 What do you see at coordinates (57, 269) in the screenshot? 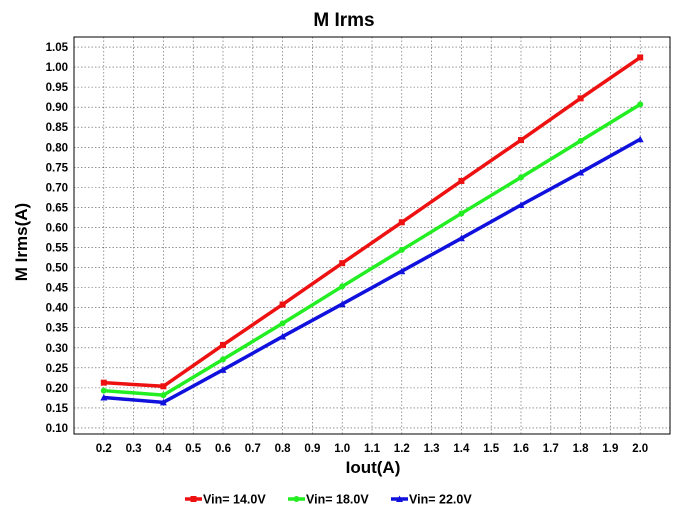
I see `y-tick-label: 0.50` at bounding box center [57, 269].